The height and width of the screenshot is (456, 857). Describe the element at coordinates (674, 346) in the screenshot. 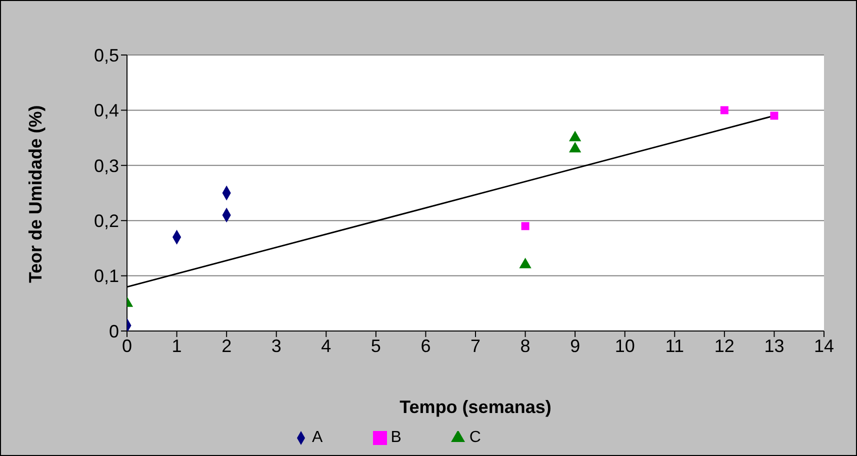

I see `x-tick-label: 11` at that location.